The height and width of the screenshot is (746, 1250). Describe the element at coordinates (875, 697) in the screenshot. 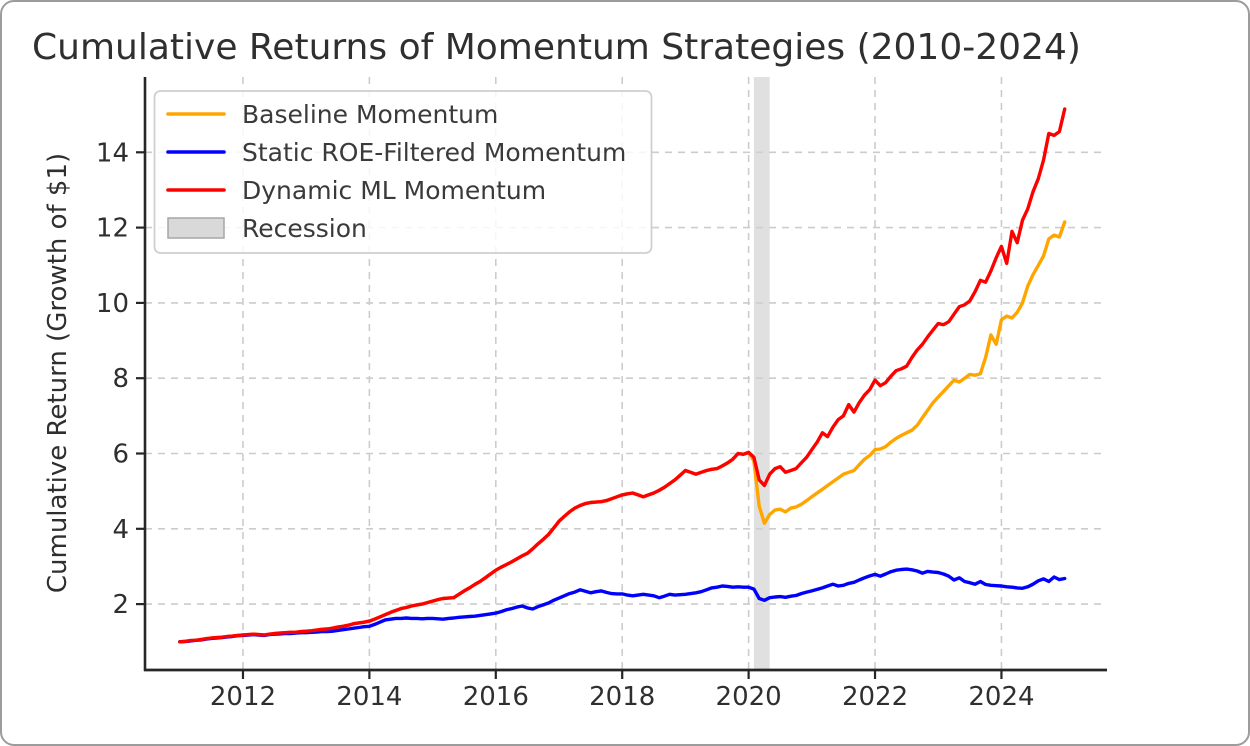

I see `x-tick-label: 2022` at that location.